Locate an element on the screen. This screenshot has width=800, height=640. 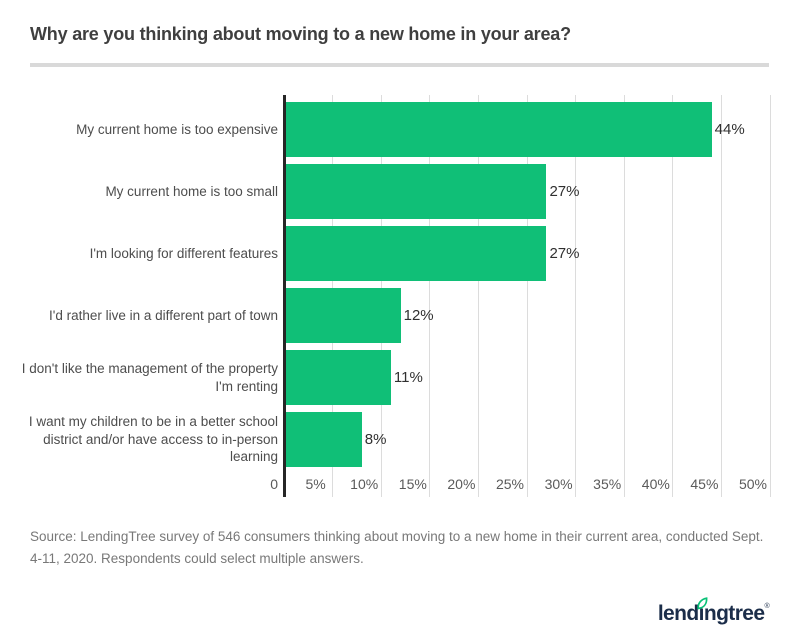
x-tick-label: 15% is located at coordinates (412, 484).